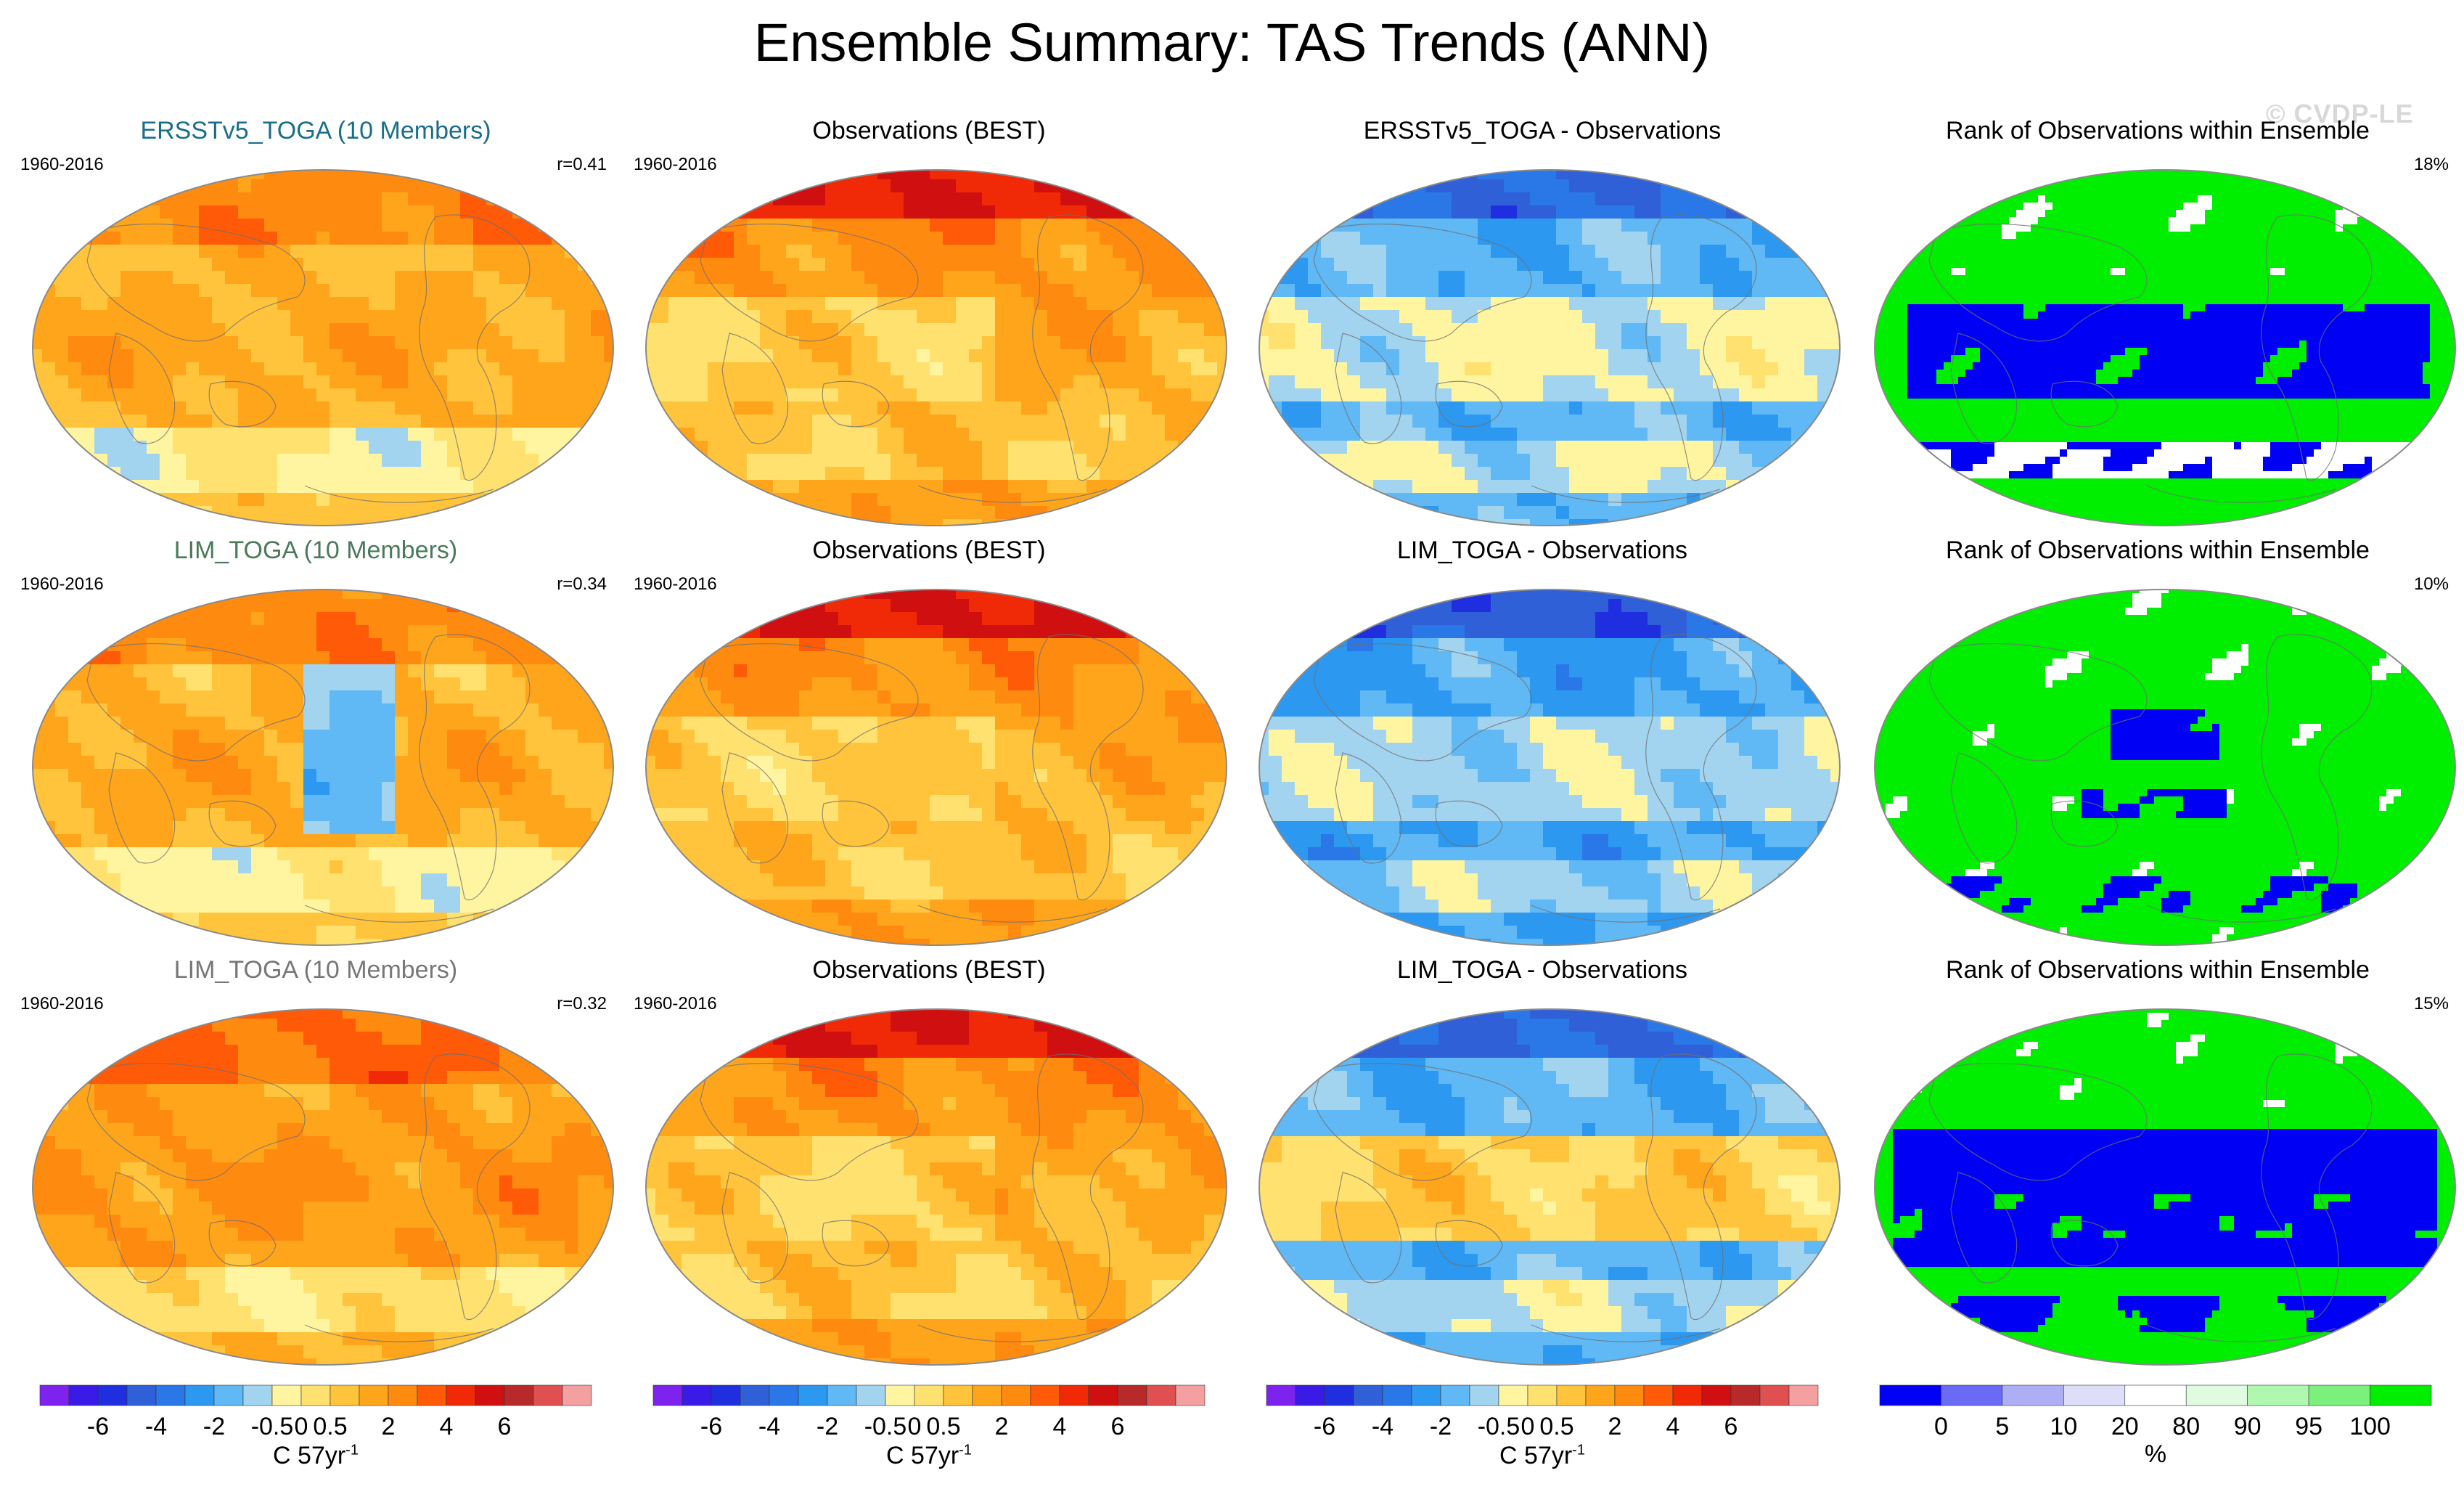 This screenshot has width=2464, height=1497. I want to click on correlation-label: r=0.34, so click(582, 584).